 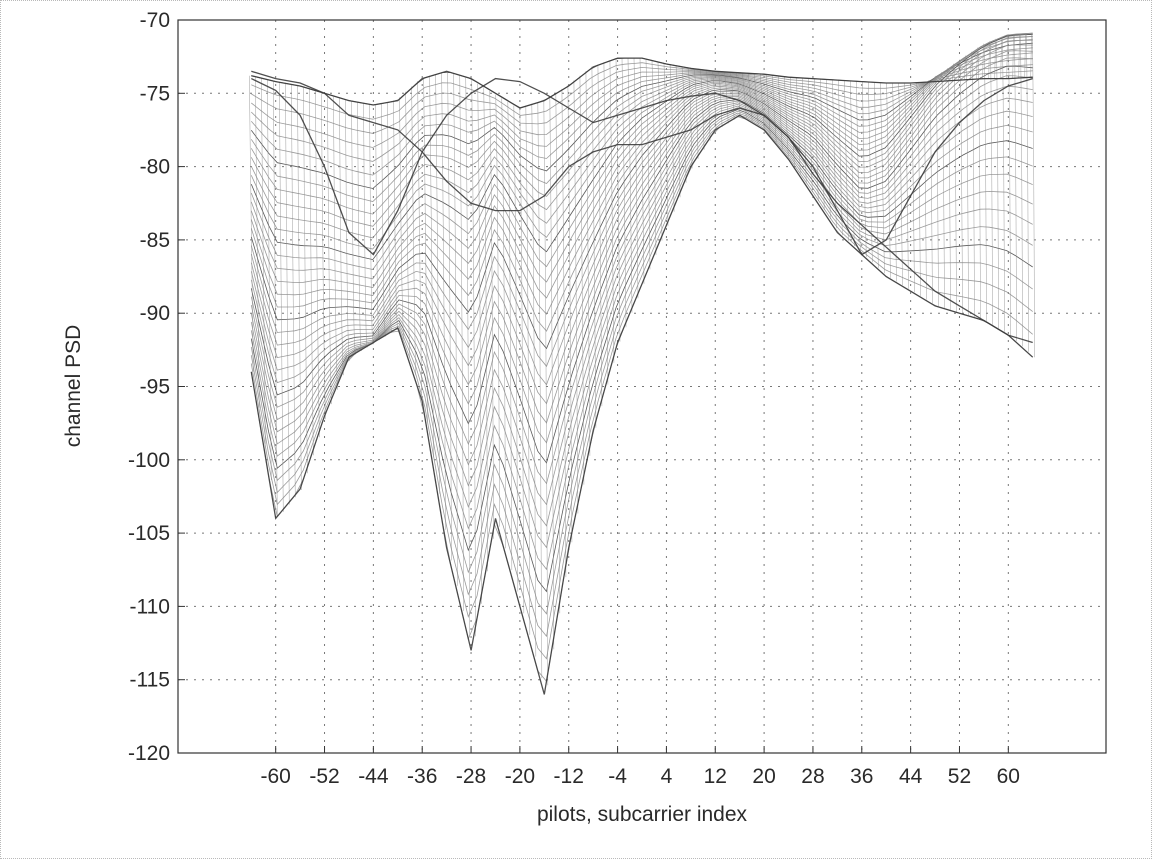 I want to click on y-tick-label: -85, so click(x=155, y=240).